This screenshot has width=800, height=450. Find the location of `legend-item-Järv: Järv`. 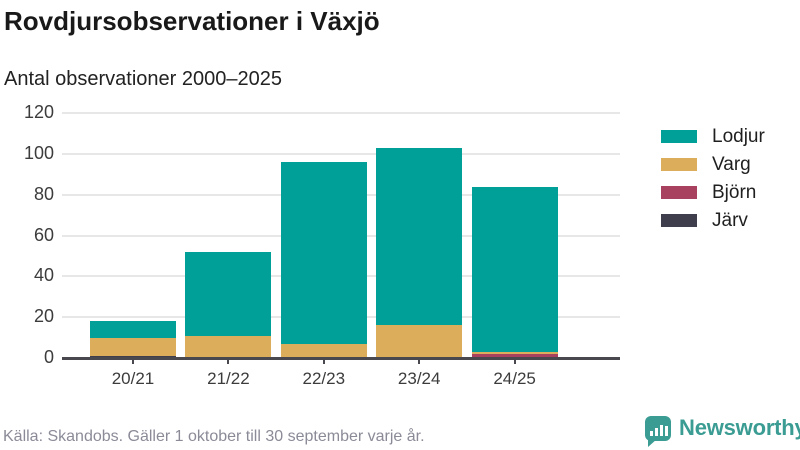

legend-item-Järv: Järv is located at coordinates (713, 220).